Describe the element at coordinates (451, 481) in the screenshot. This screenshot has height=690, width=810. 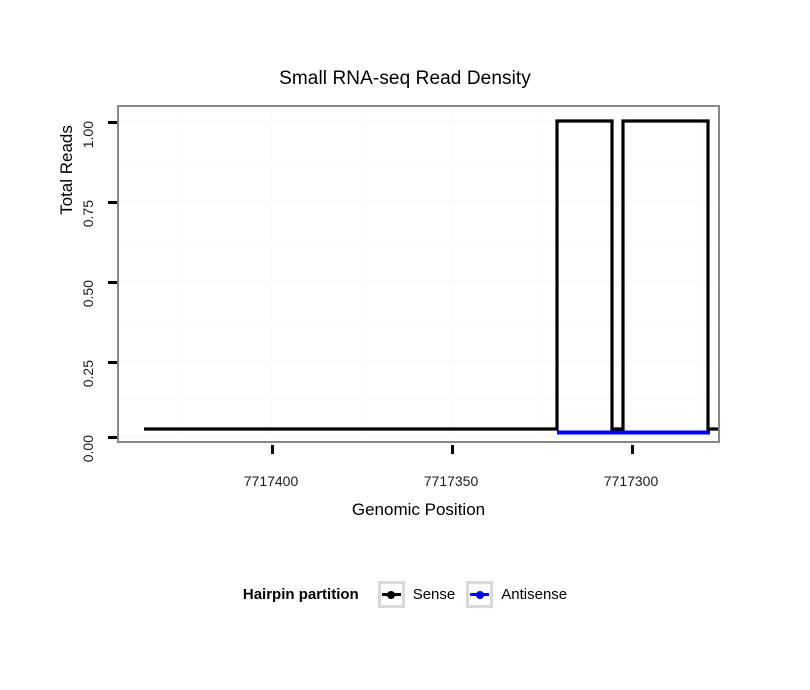
I see `x-tick-label-7717350: 7717350` at that location.